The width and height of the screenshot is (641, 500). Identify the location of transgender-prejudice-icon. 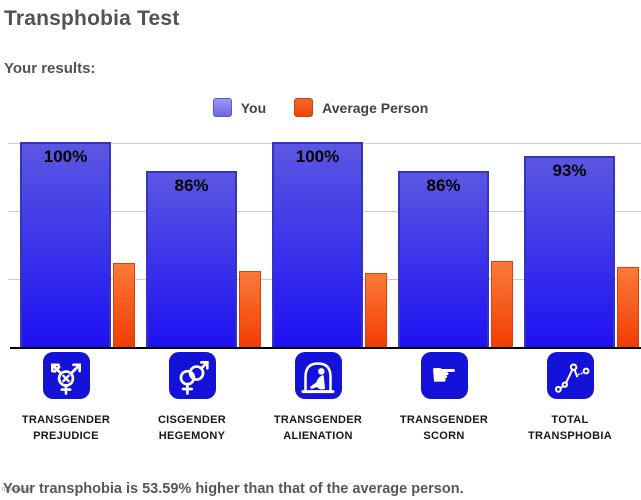
(66, 375).